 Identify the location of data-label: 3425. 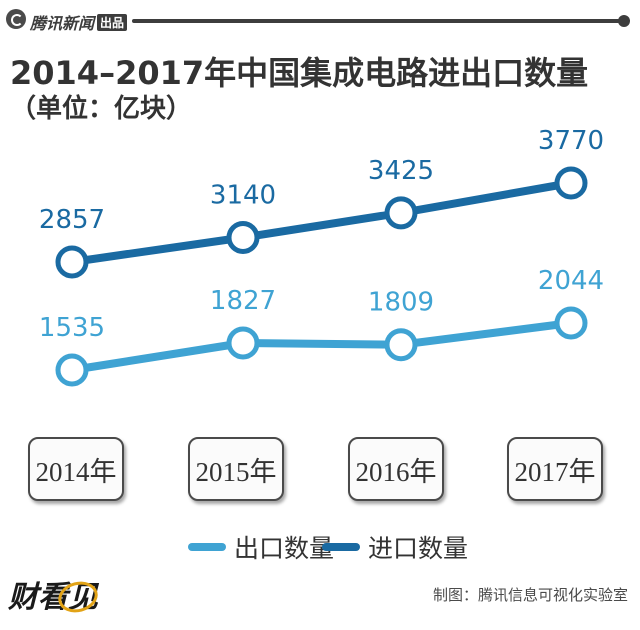
(401, 171).